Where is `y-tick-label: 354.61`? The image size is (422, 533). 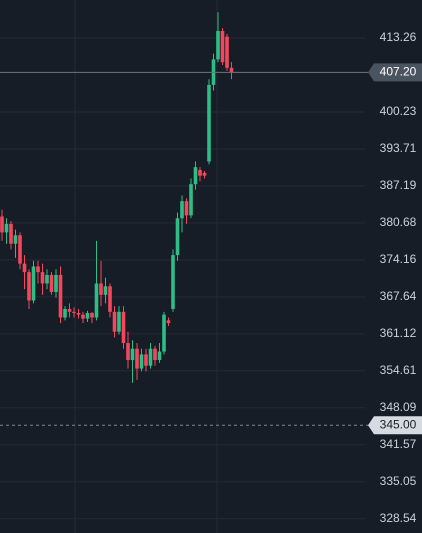
y-tick-label: 354.61 is located at coordinates (398, 370).